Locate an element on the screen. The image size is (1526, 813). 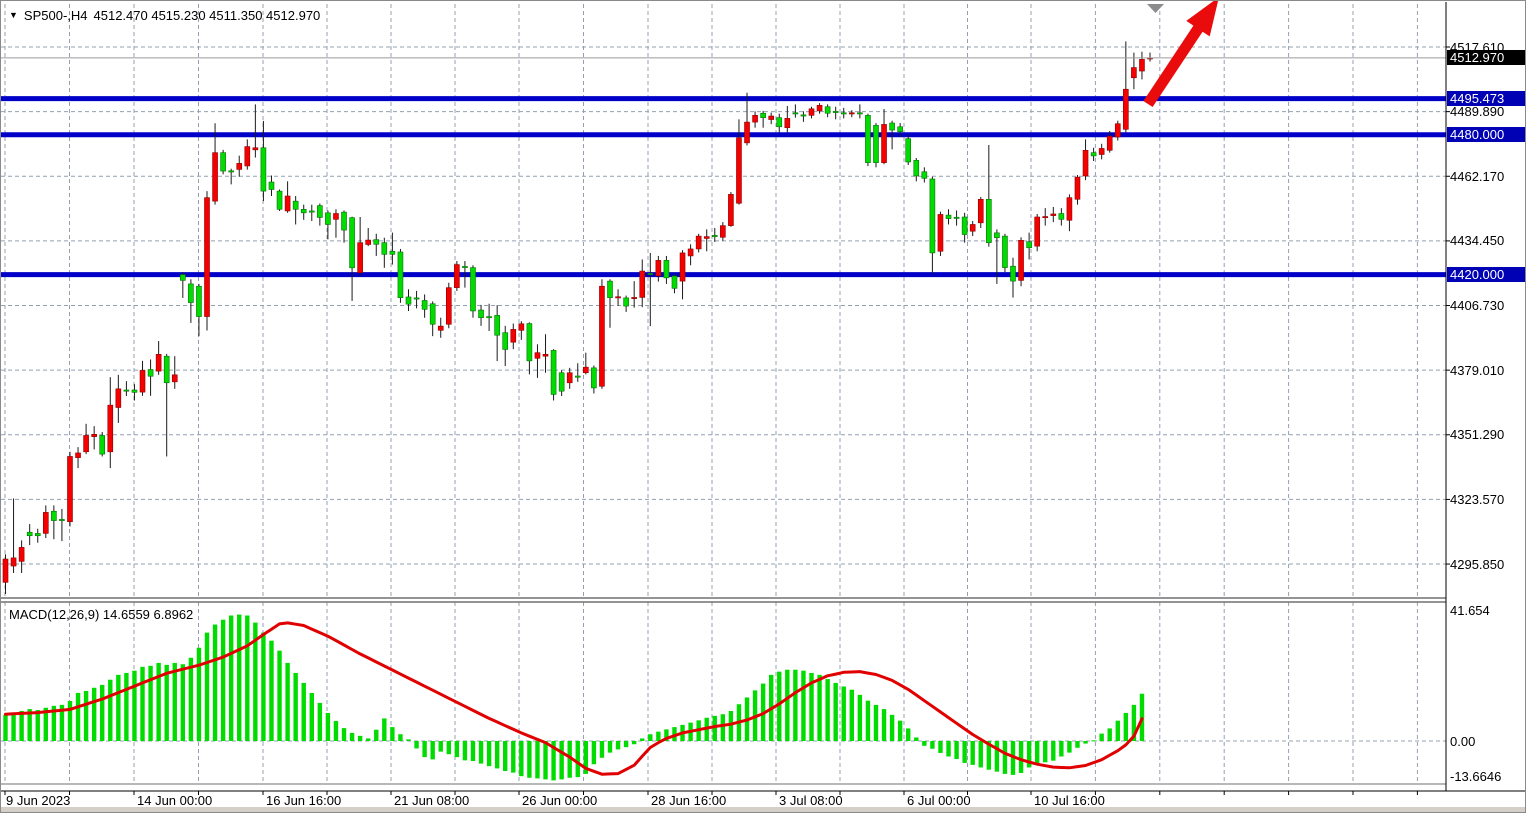
level-price-chip: 4480.000 is located at coordinates (1486, 135).